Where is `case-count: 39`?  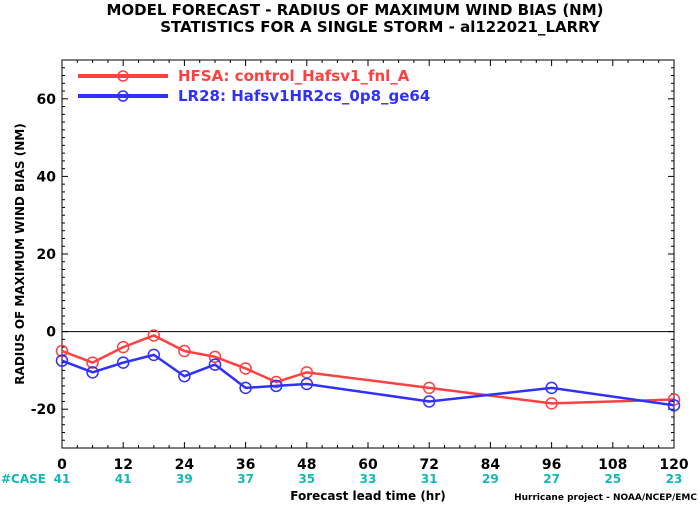 case-count: 39 is located at coordinates (184, 479).